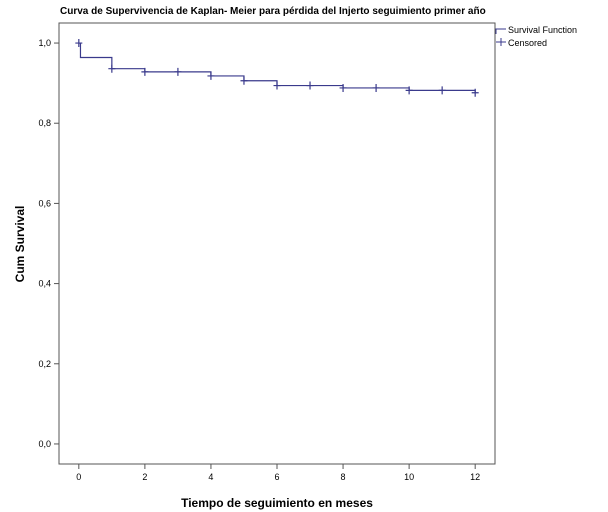  What do you see at coordinates (475, 477) in the screenshot?
I see `x-tick-label: 12` at bounding box center [475, 477].